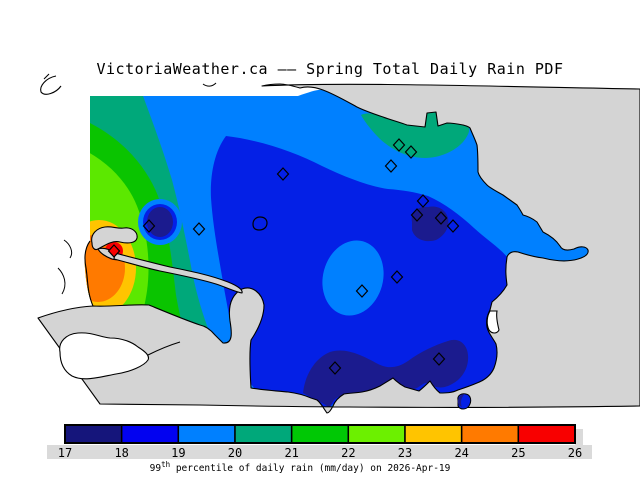 The width and height of the screenshot is (640, 480). What do you see at coordinates (178, 453) in the screenshot?
I see `colorbar-tick-label: 19` at bounding box center [178, 453].